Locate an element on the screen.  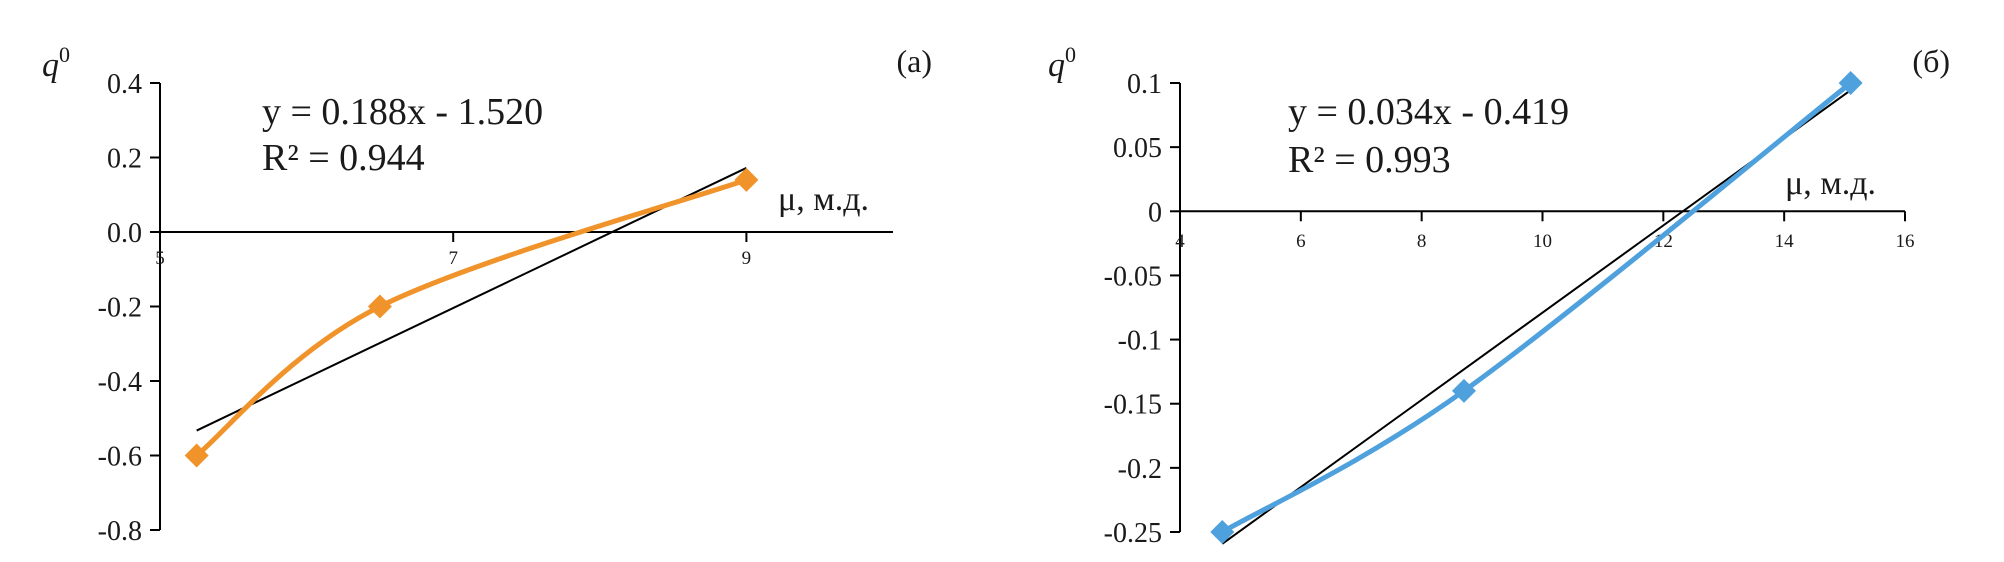
x-tick-label-a: 9 is located at coordinates (747, 258).